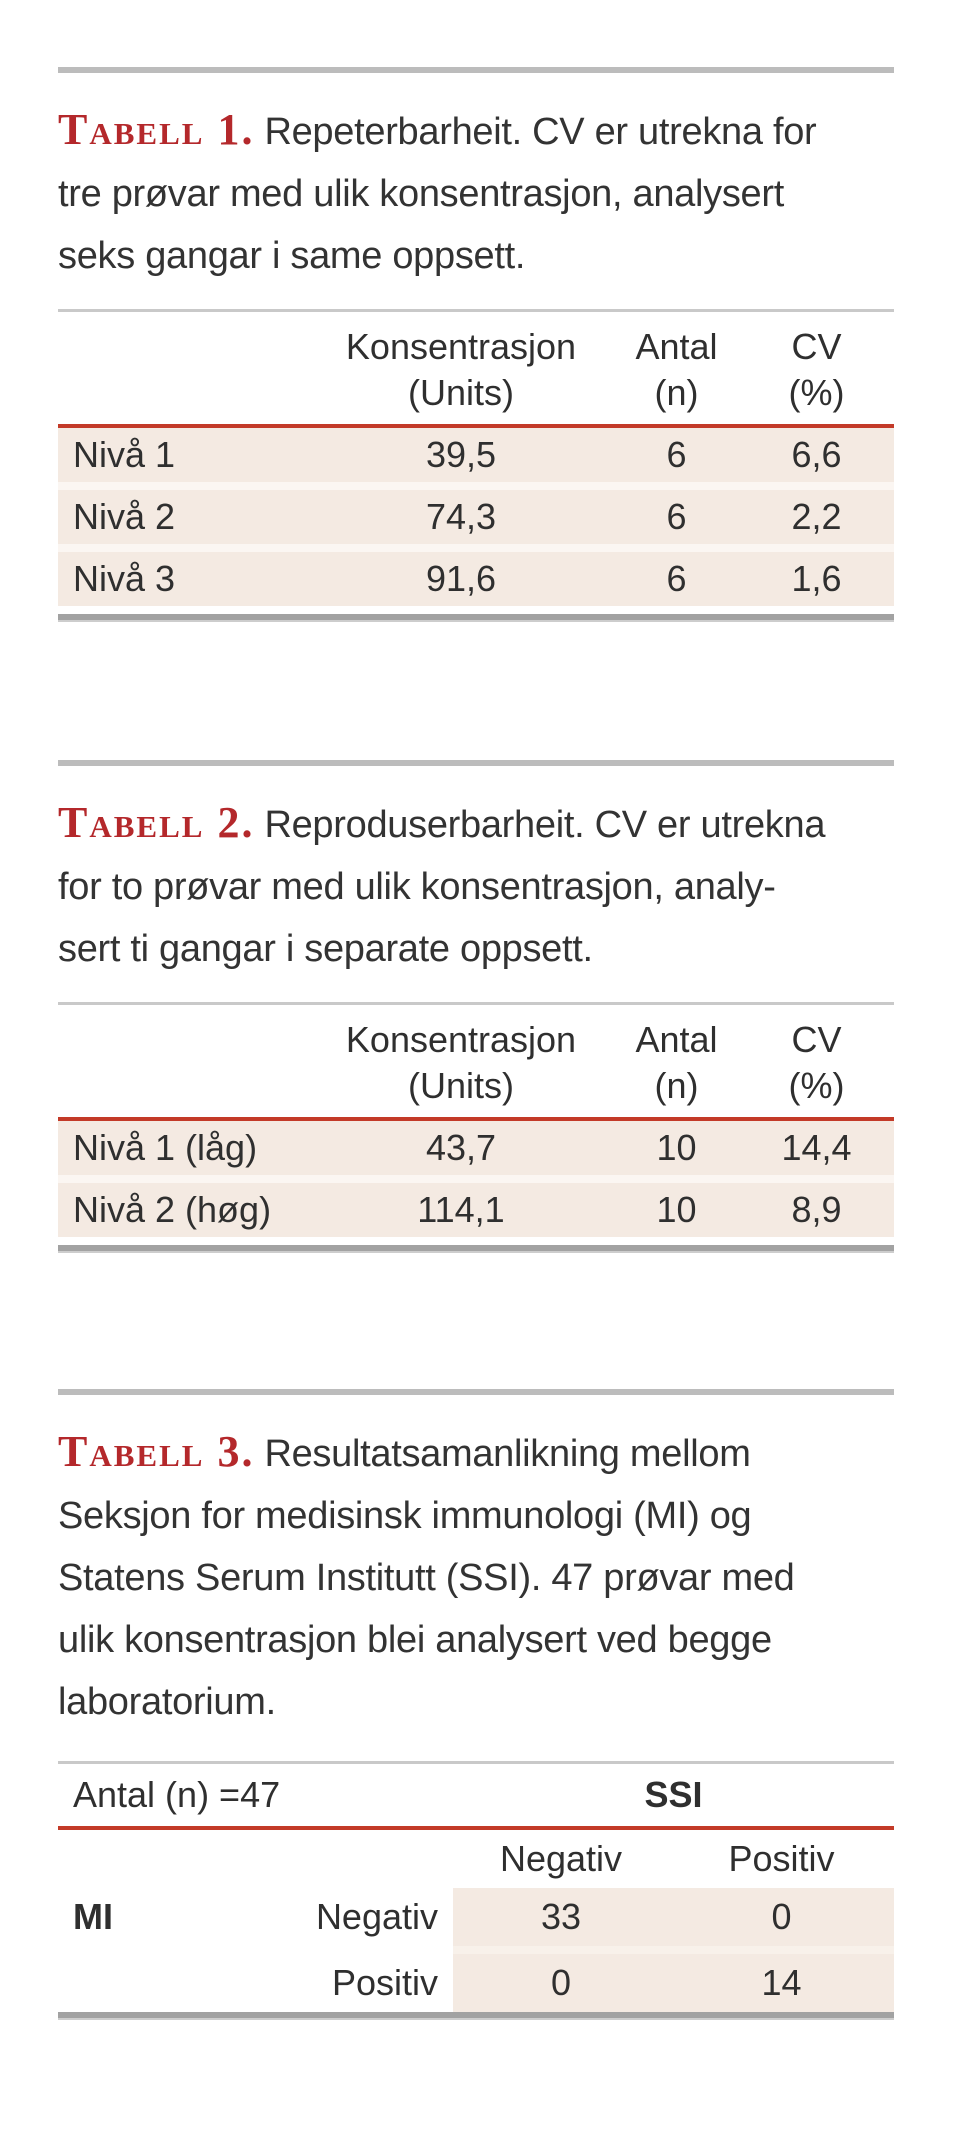 The height and width of the screenshot is (2143, 960). I want to click on caption-line: seks gangar i same oppsett., so click(292, 256).